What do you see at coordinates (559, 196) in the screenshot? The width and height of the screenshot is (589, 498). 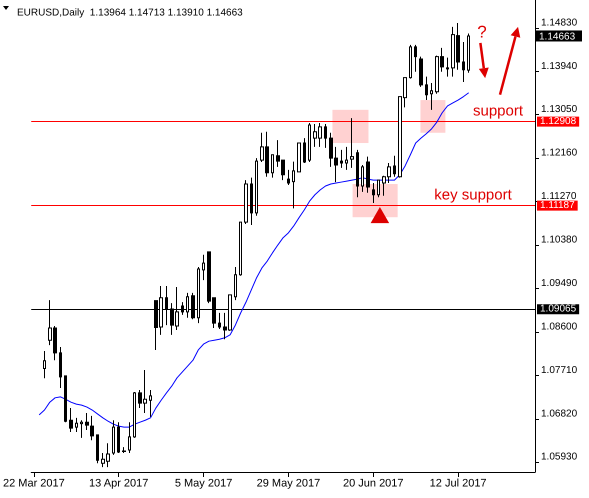 I see `y-tick-label: 1.11270` at bounding box center [559, 196].